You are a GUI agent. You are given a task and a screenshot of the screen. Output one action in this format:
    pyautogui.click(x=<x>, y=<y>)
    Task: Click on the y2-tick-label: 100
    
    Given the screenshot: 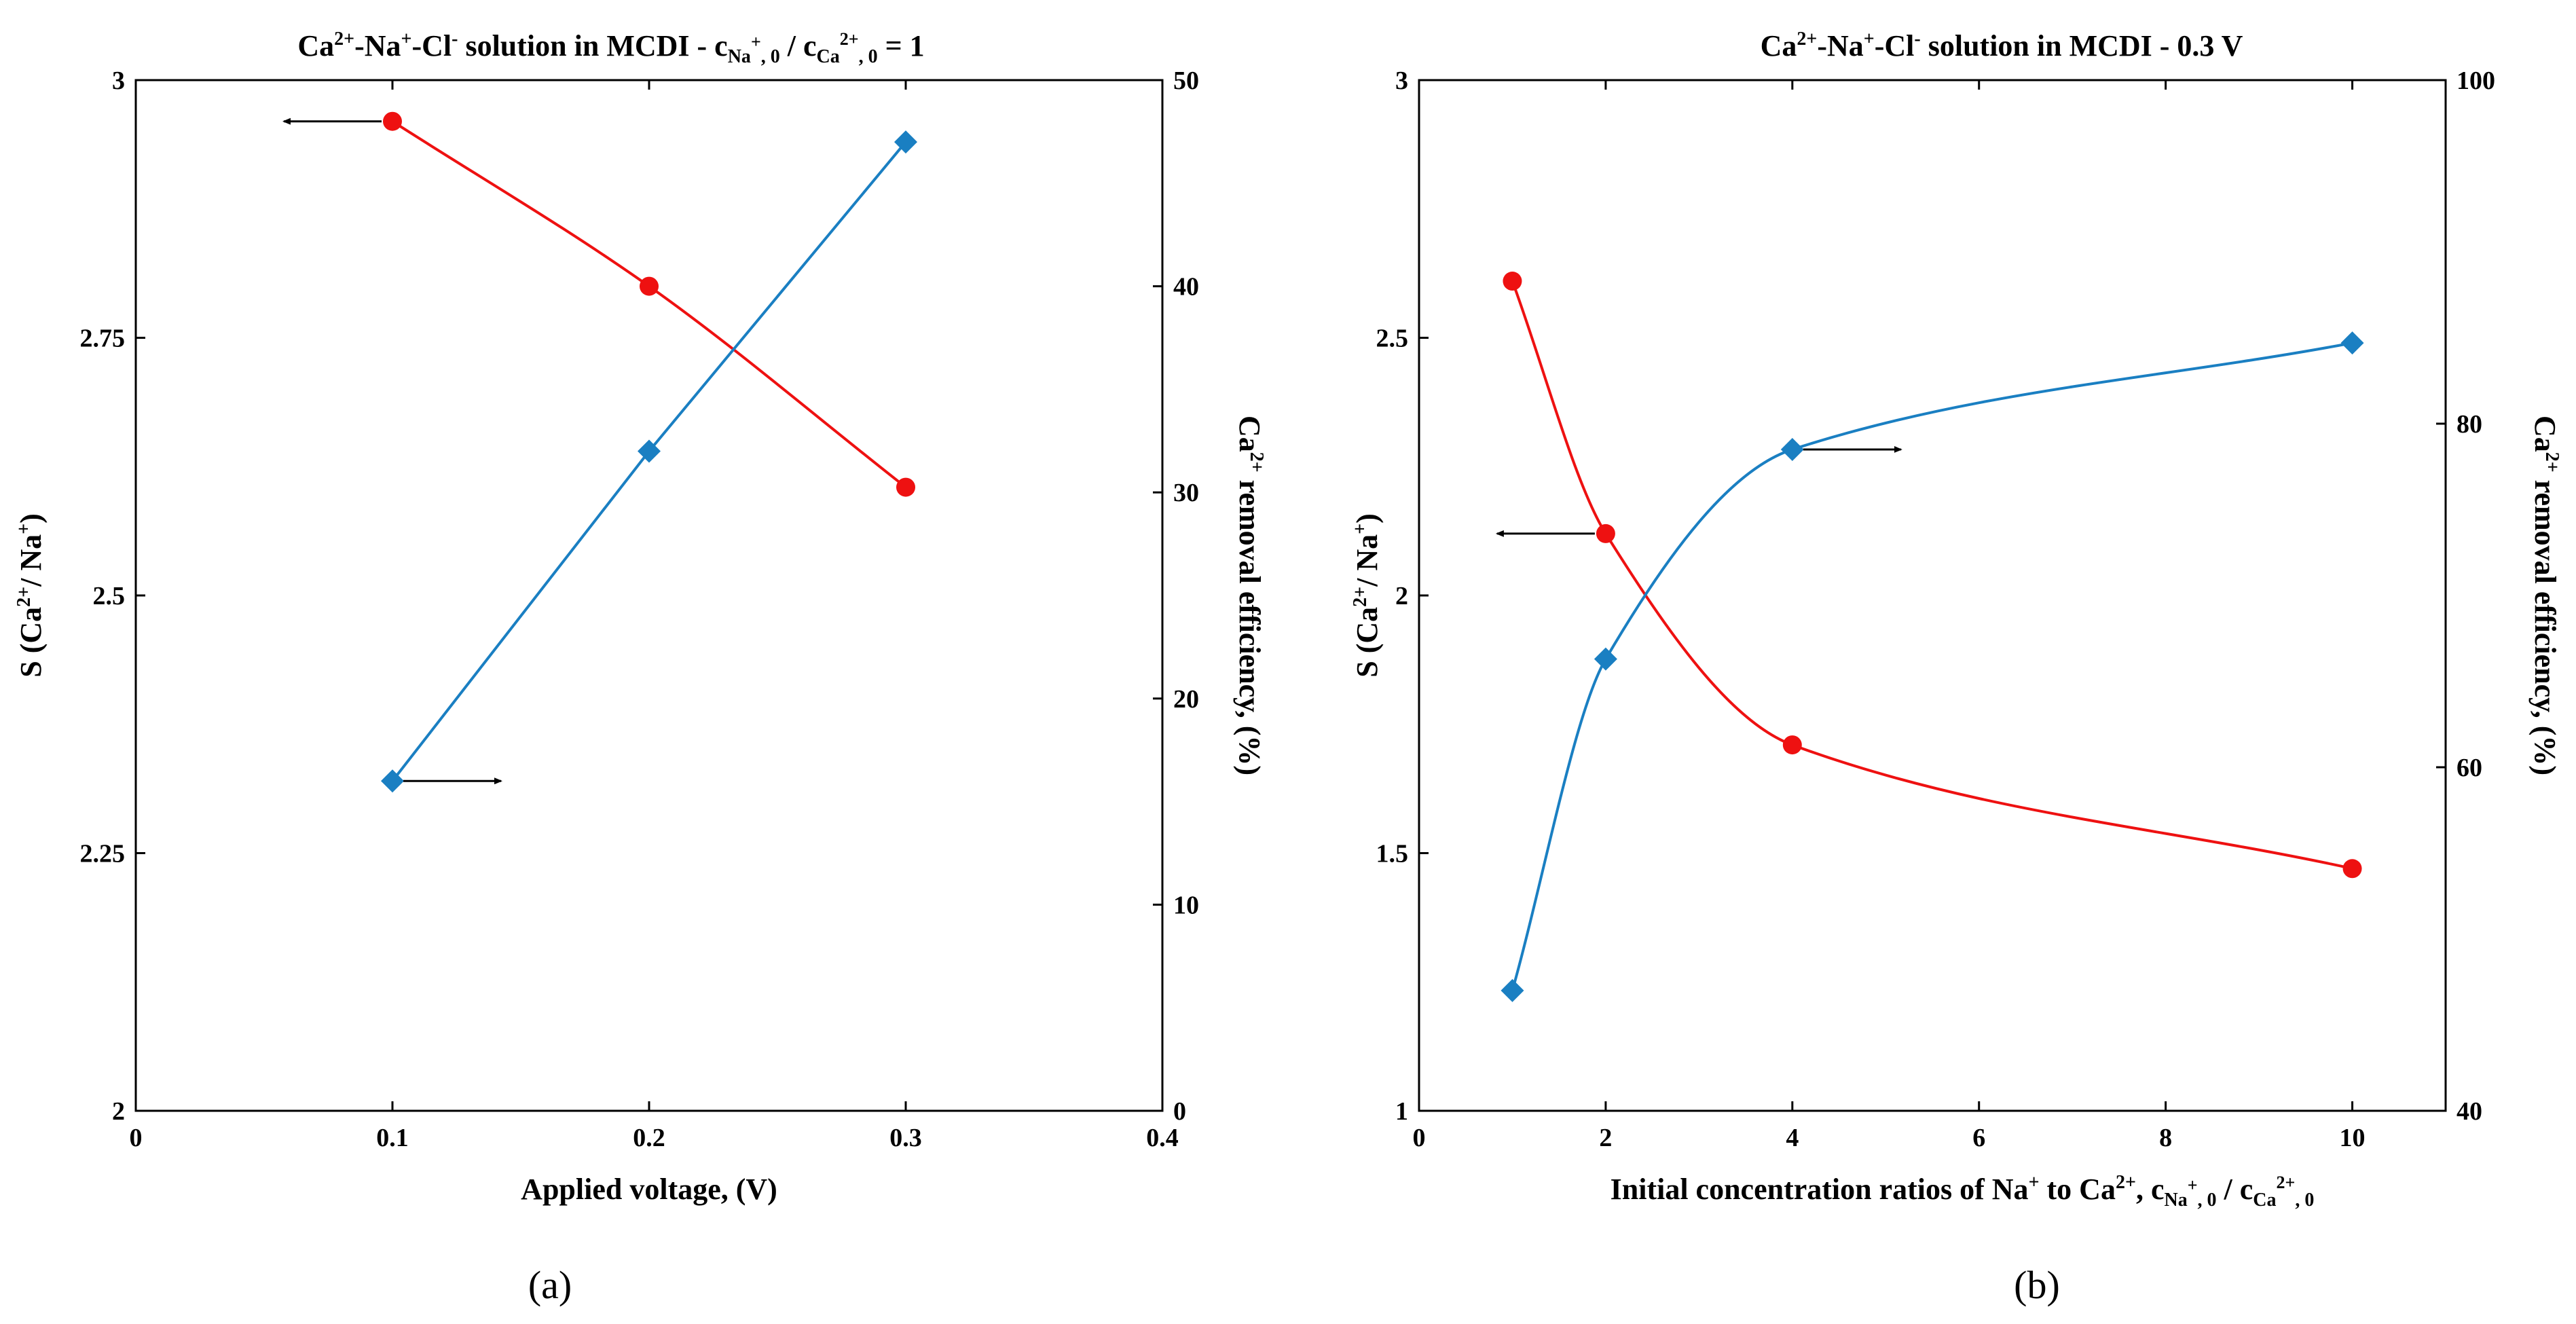 What is the action you would take?
    pyautogui.click(x=2476, y=81)
    